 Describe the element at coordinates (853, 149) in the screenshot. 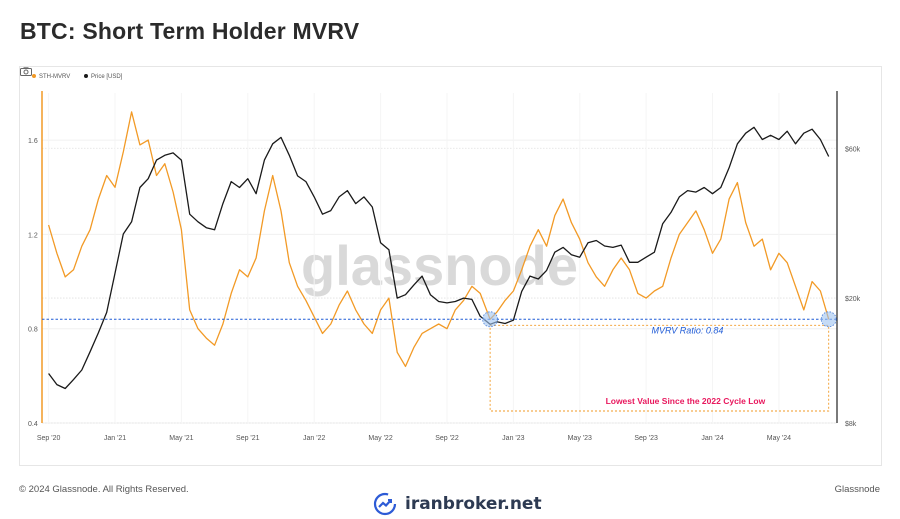

I see `y-right-tick-label: $60k` at that location.